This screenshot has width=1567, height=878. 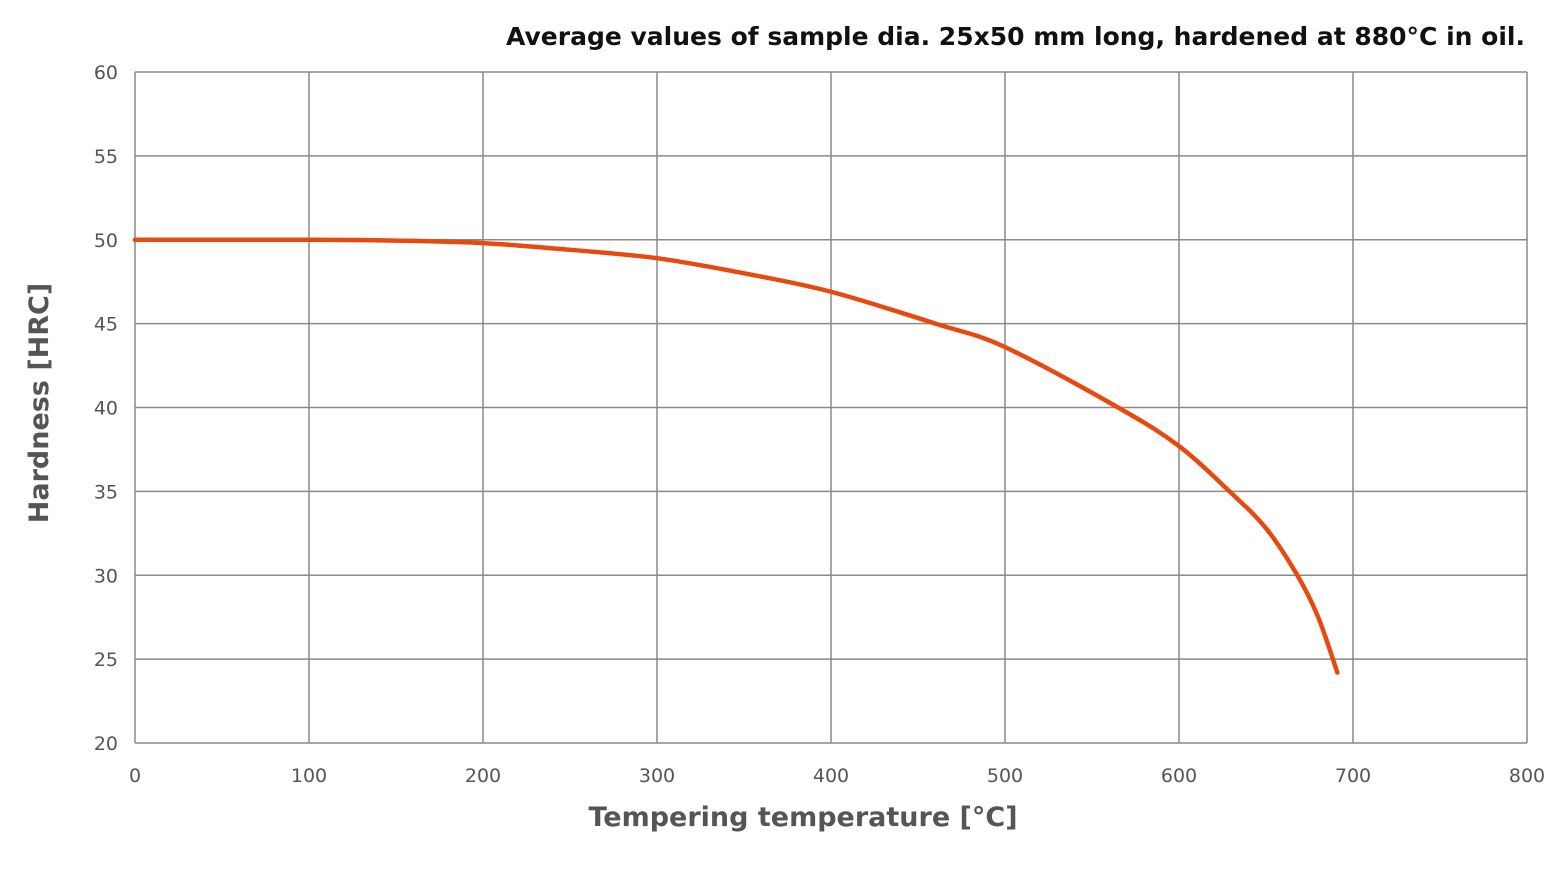 What do you see at coordinates (39, 403) in the screenshot?
I see `y-axis-label: Hardness [HRC]` at bounding box center [39, 403].